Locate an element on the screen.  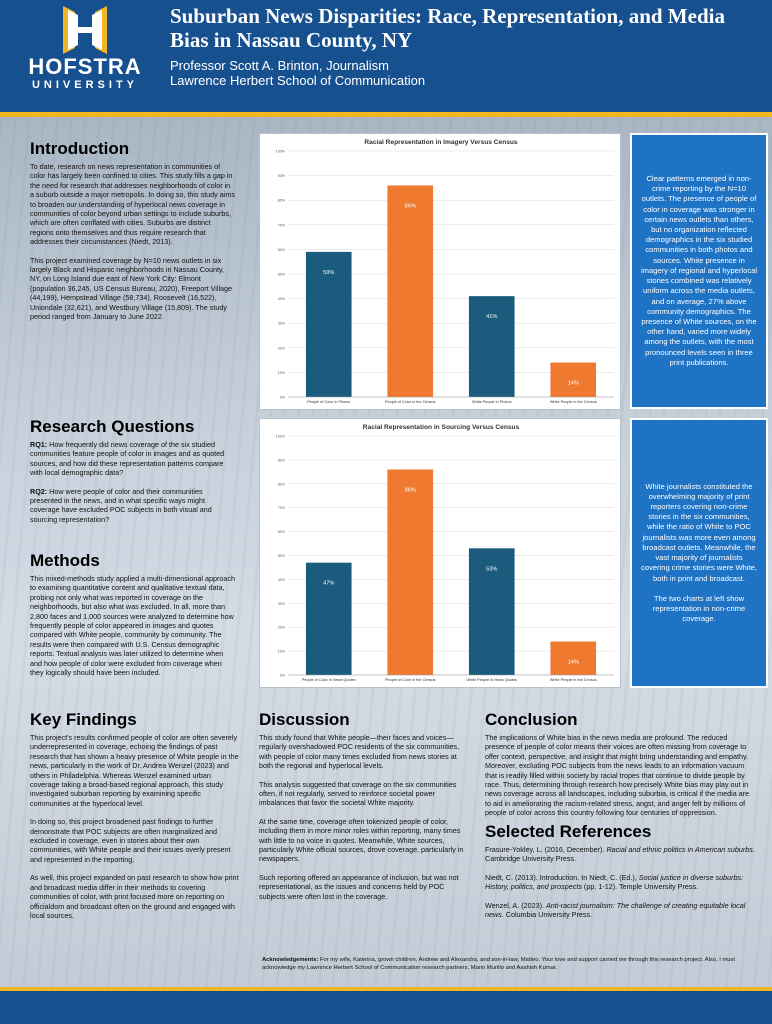
chart-0-ytick-label: 50% is located at coordinates (282, 275).